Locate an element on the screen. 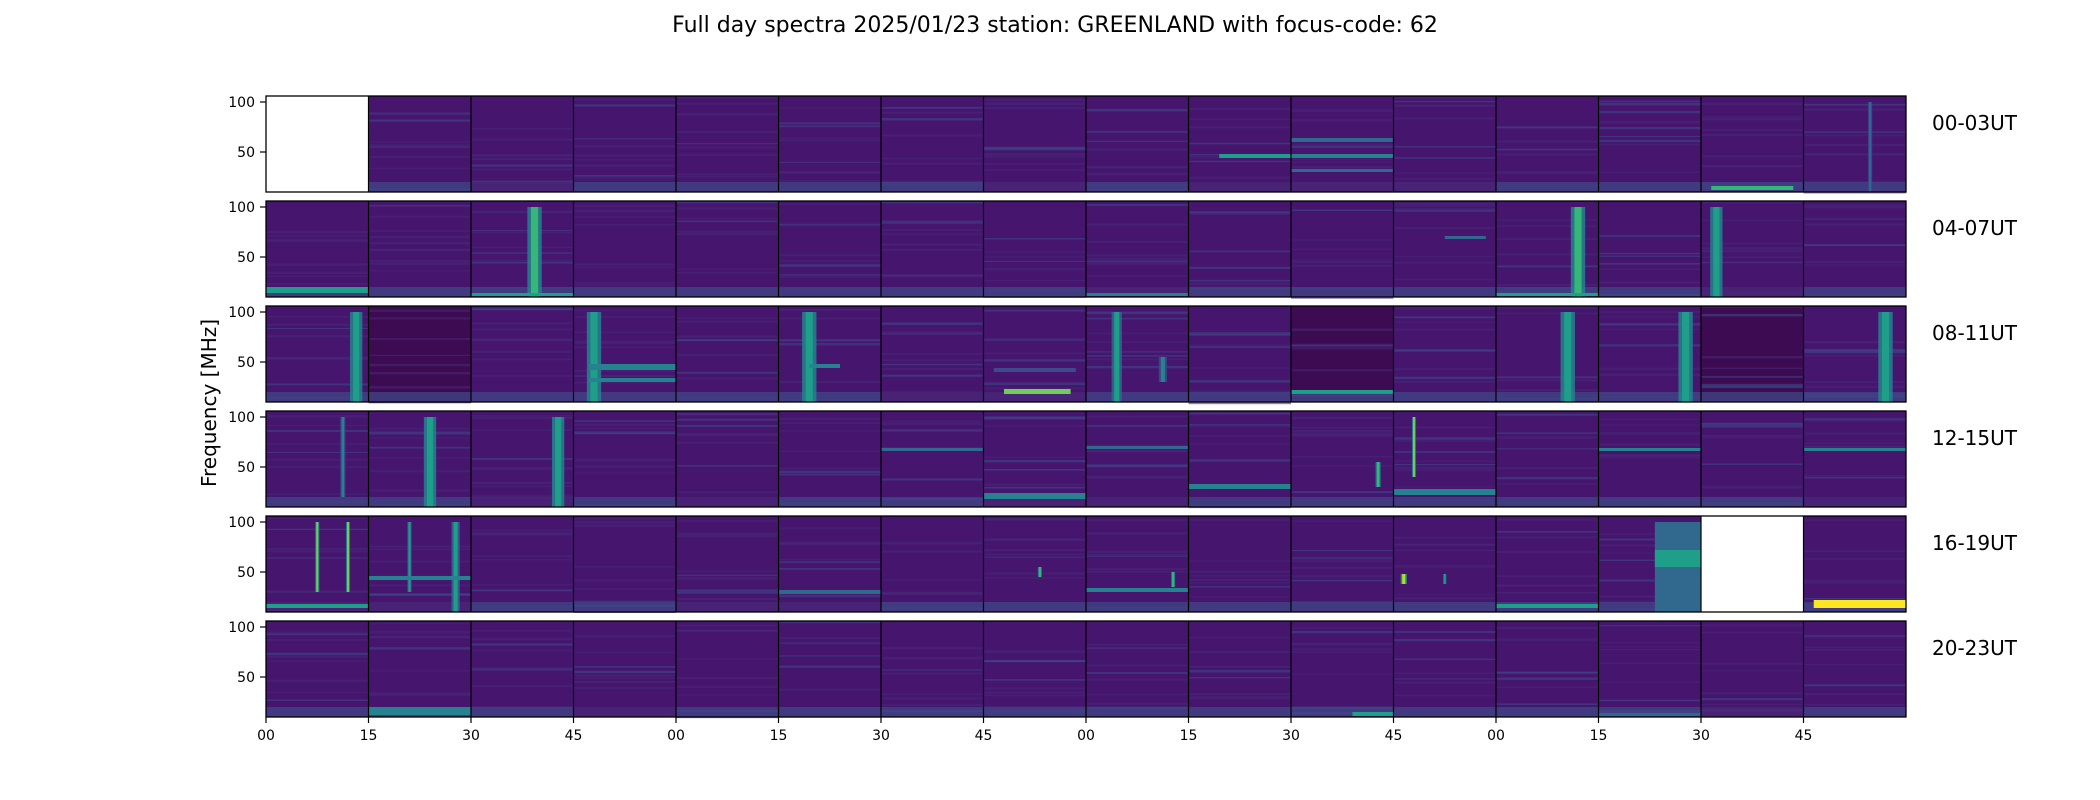  x-tick-label: 15 is located at coordinates (779, 736).